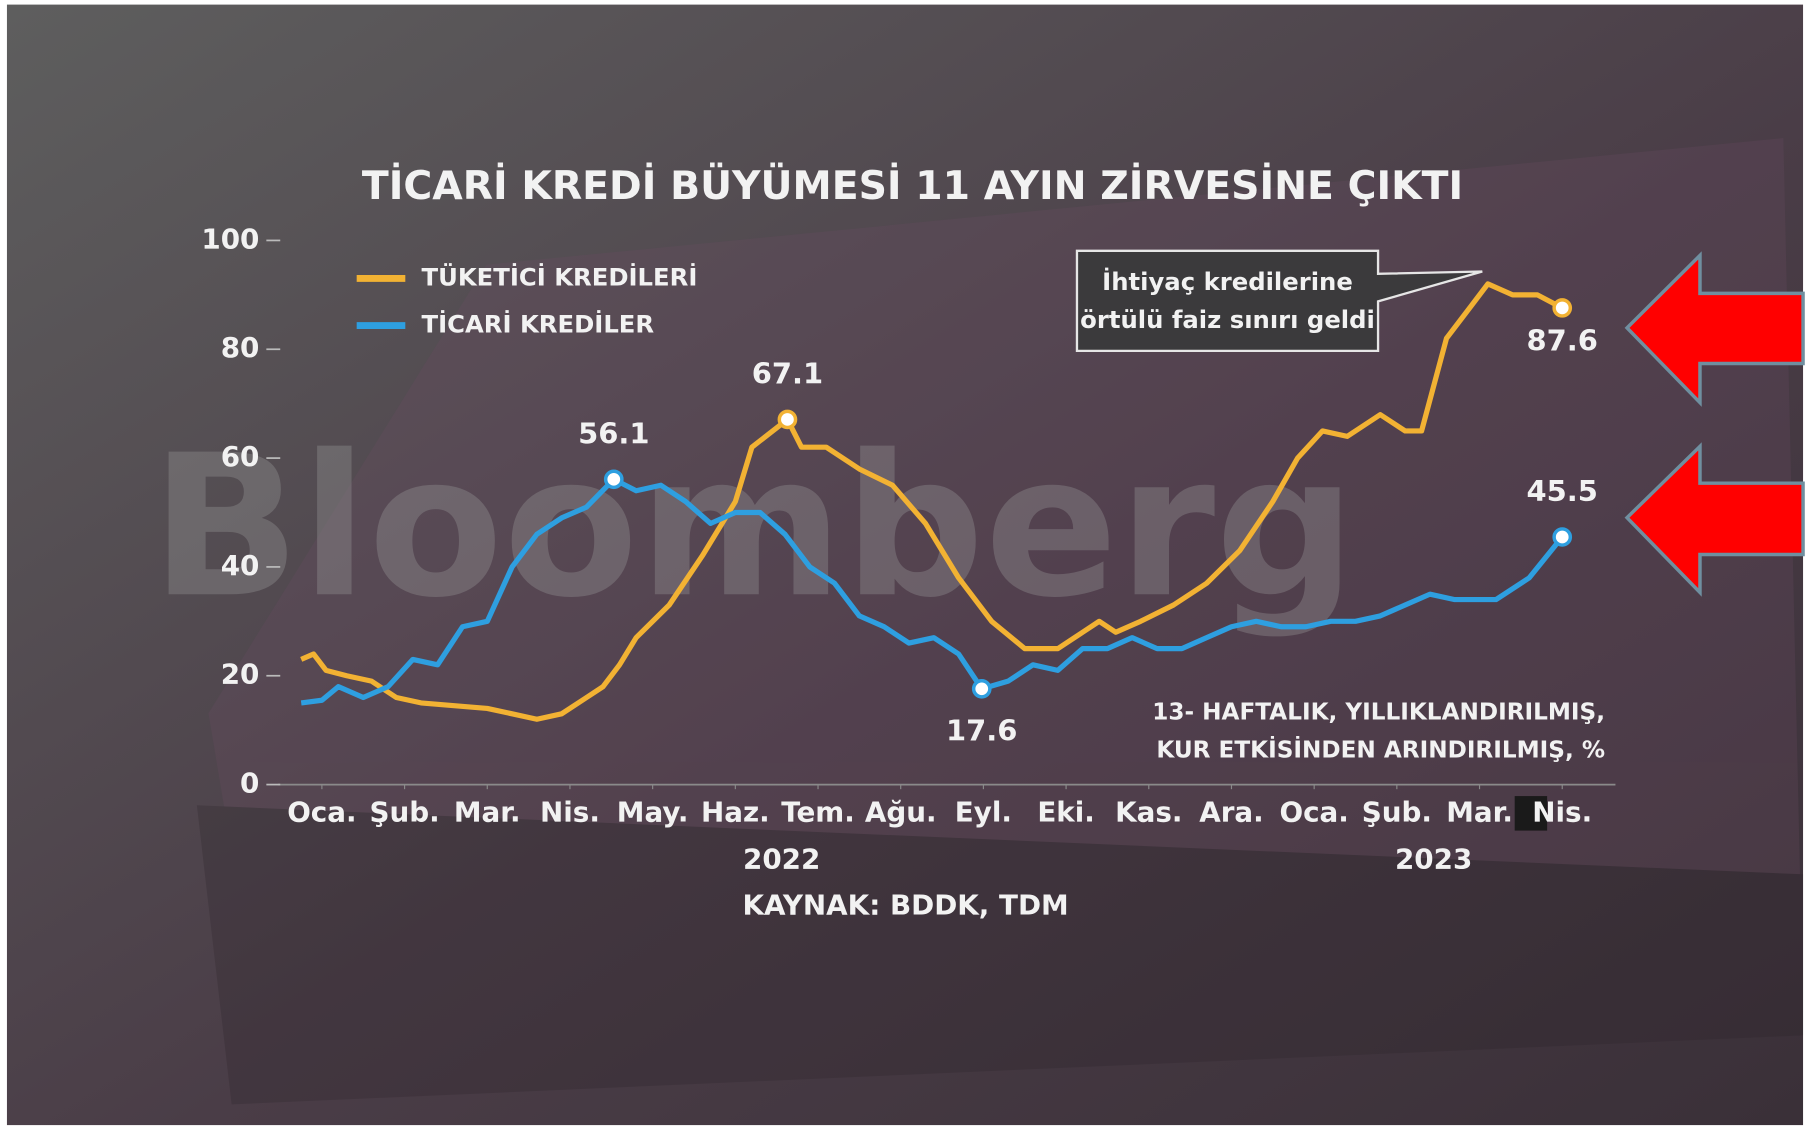 The width and height of the screenshot is (1810, 1132). I want to click on y-tick-label: 80, so click(240, 347).